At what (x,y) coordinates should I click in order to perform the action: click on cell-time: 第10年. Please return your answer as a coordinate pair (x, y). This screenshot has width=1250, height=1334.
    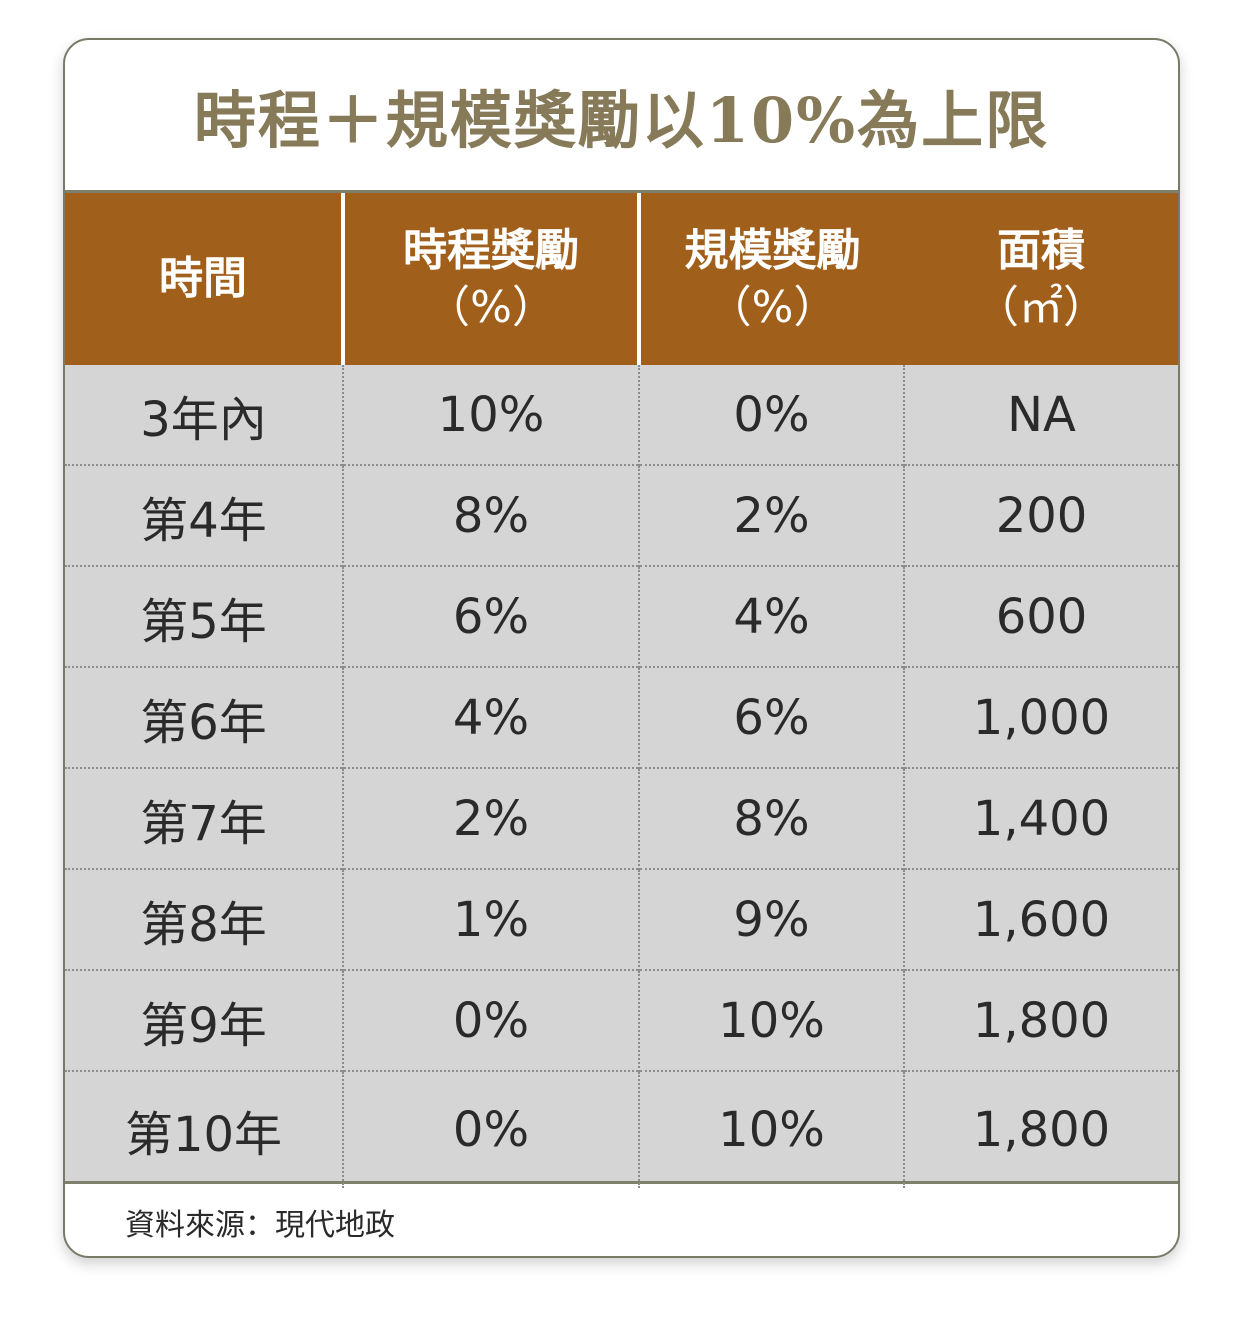
    Looking at the image, I should click on (204, 1129).